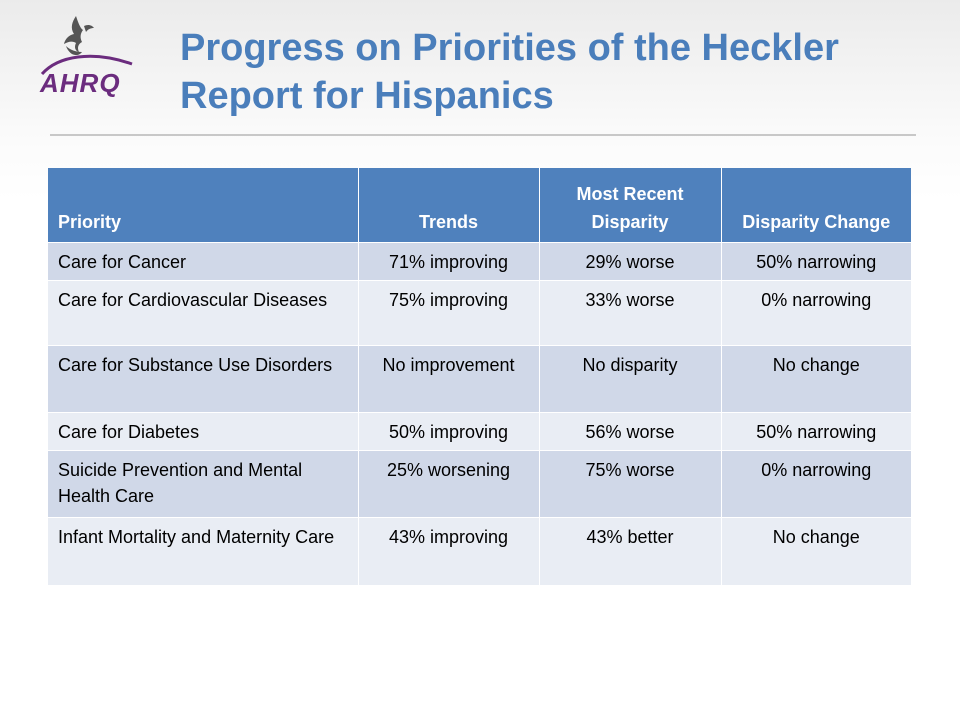  Describe the element at coordinates (80, 83) in the screenshot. I see `ahrq-logo-text: AHRQ` at that location.